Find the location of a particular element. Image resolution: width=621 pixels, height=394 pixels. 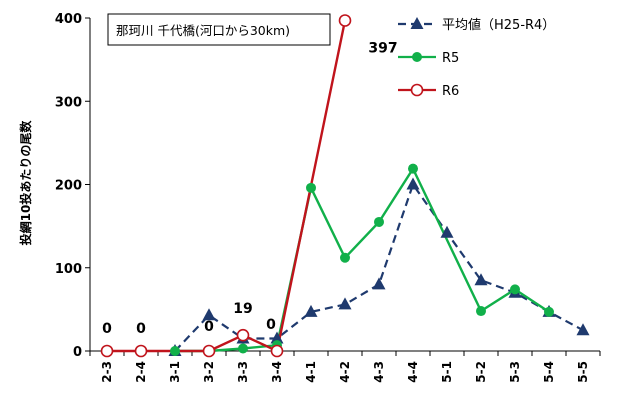

x-tick-label: 5-3 is located at coordinates (515, 372).